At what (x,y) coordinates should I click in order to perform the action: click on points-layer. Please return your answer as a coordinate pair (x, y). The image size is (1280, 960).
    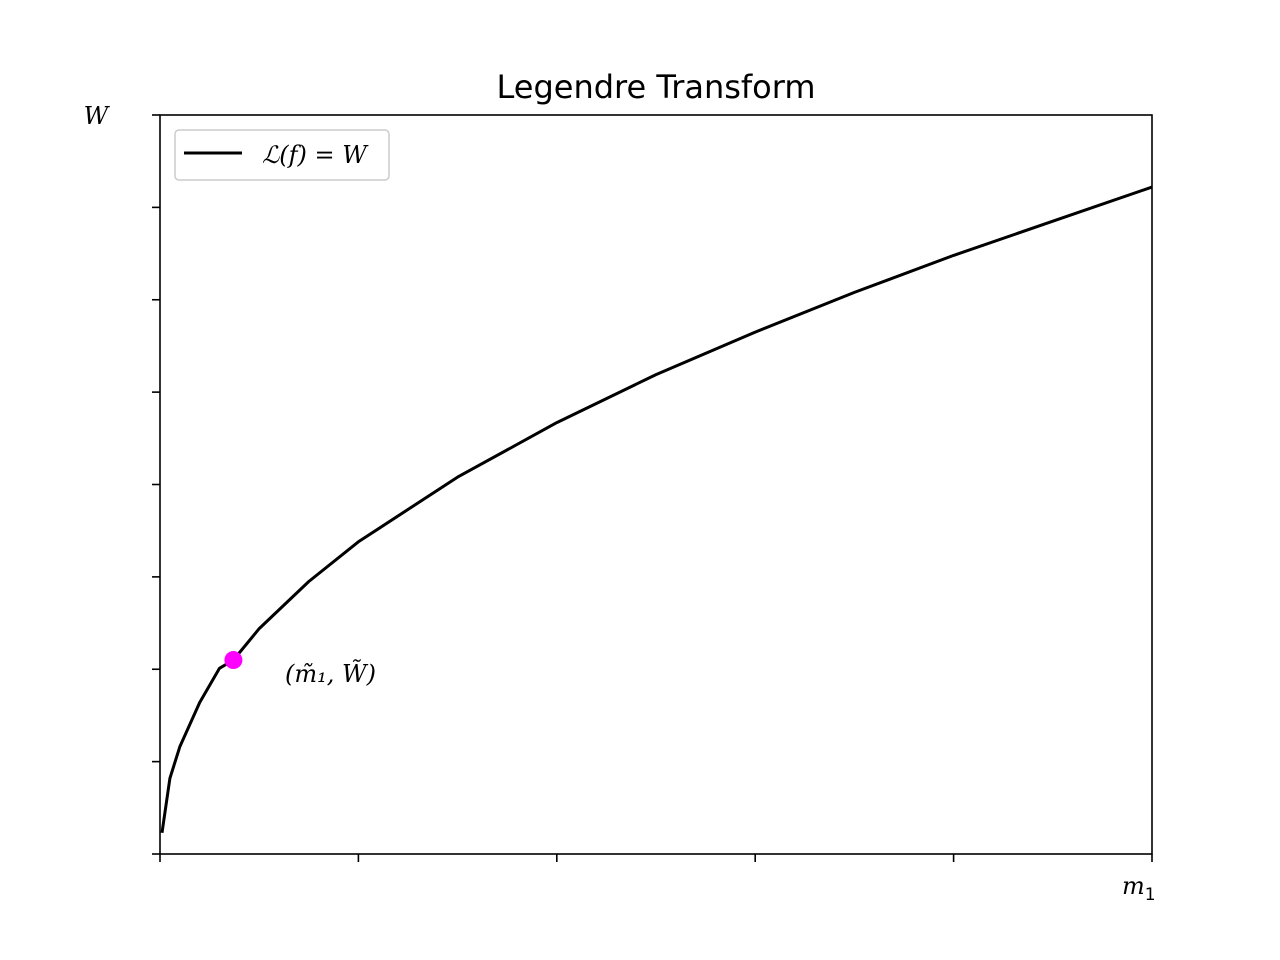
    Looking at the image, I should click on (233, 660).